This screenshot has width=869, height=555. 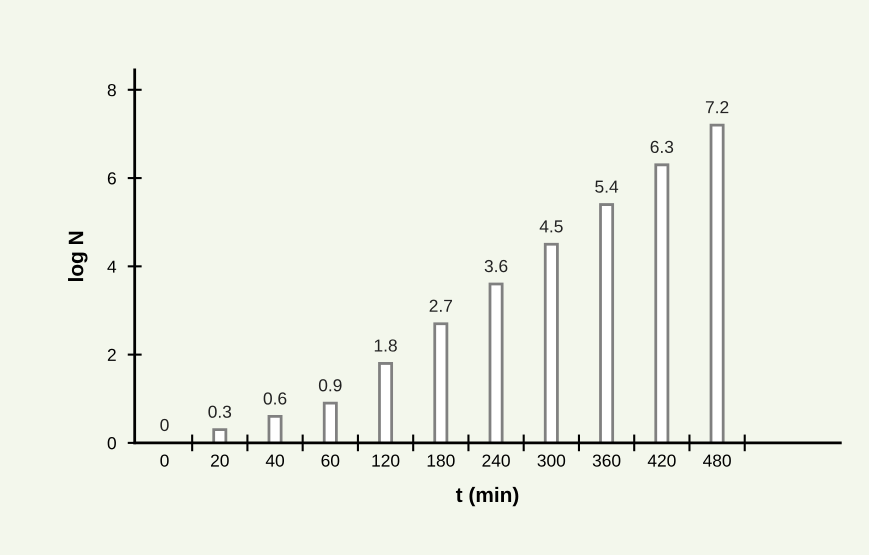 I want to click on y-tick-label: 2, so click(x=112, y=354).